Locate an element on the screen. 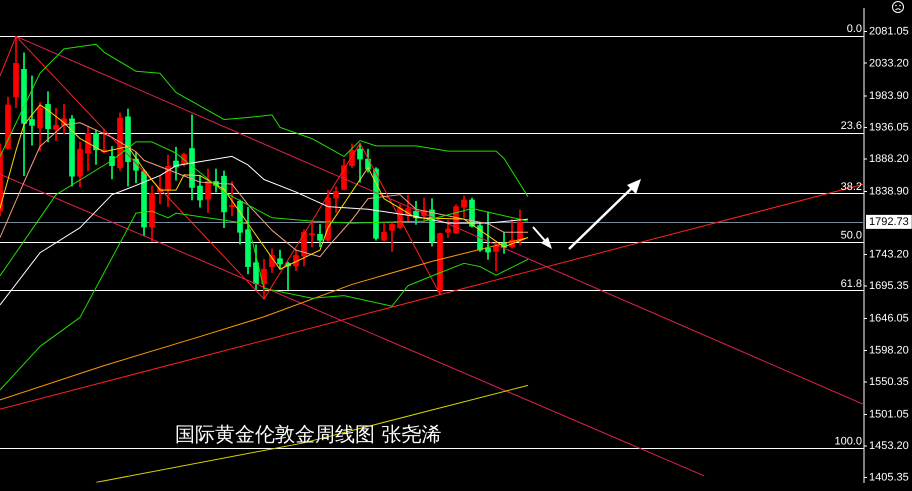 Image resolution: width=912 pixels, height=491 pixels. y-tick-label: 1936.05 is located at coordinates (889, 127).